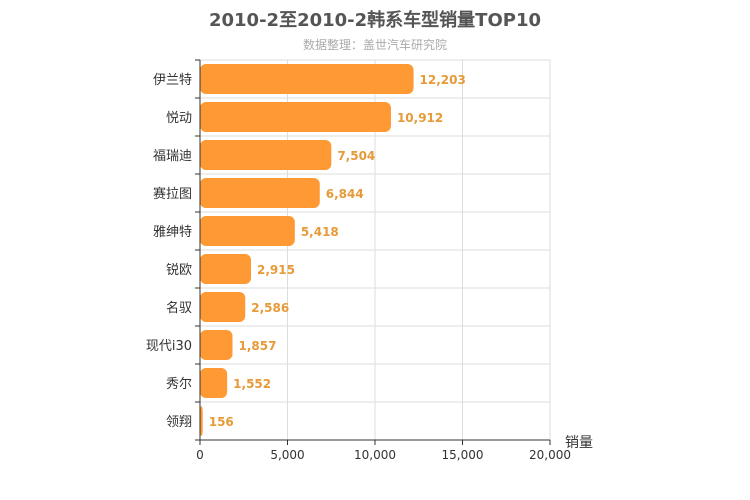  Describe the element at coordinates (221, 422) in the screenshot. I see `data-label: 156` at that location.